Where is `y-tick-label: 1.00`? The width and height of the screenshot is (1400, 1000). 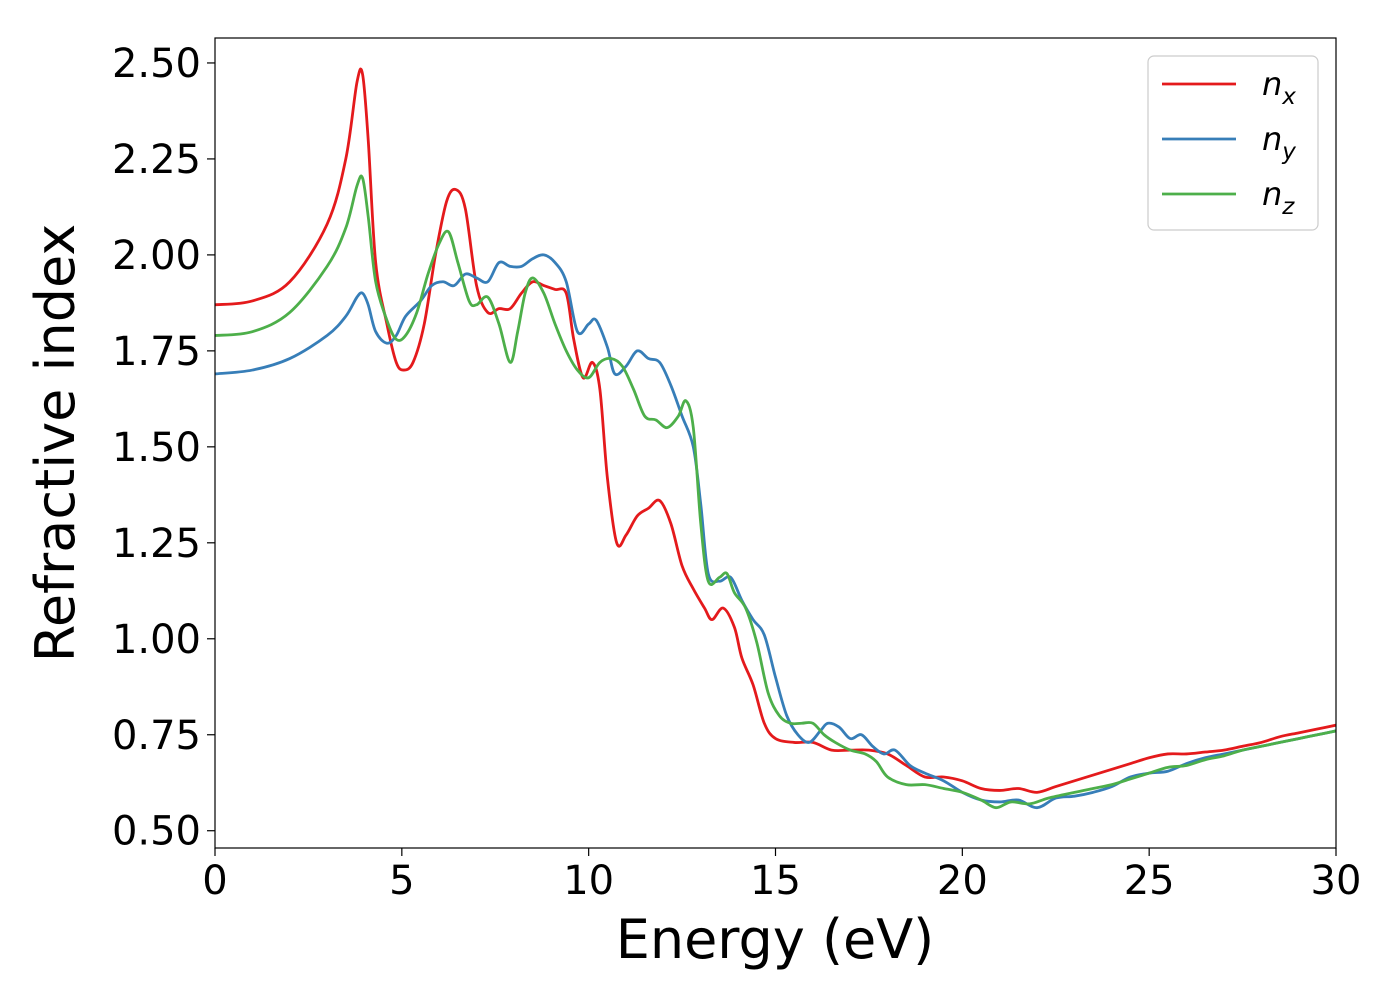 y-tick-label: 1.00 is located at coordinates (156, 640).